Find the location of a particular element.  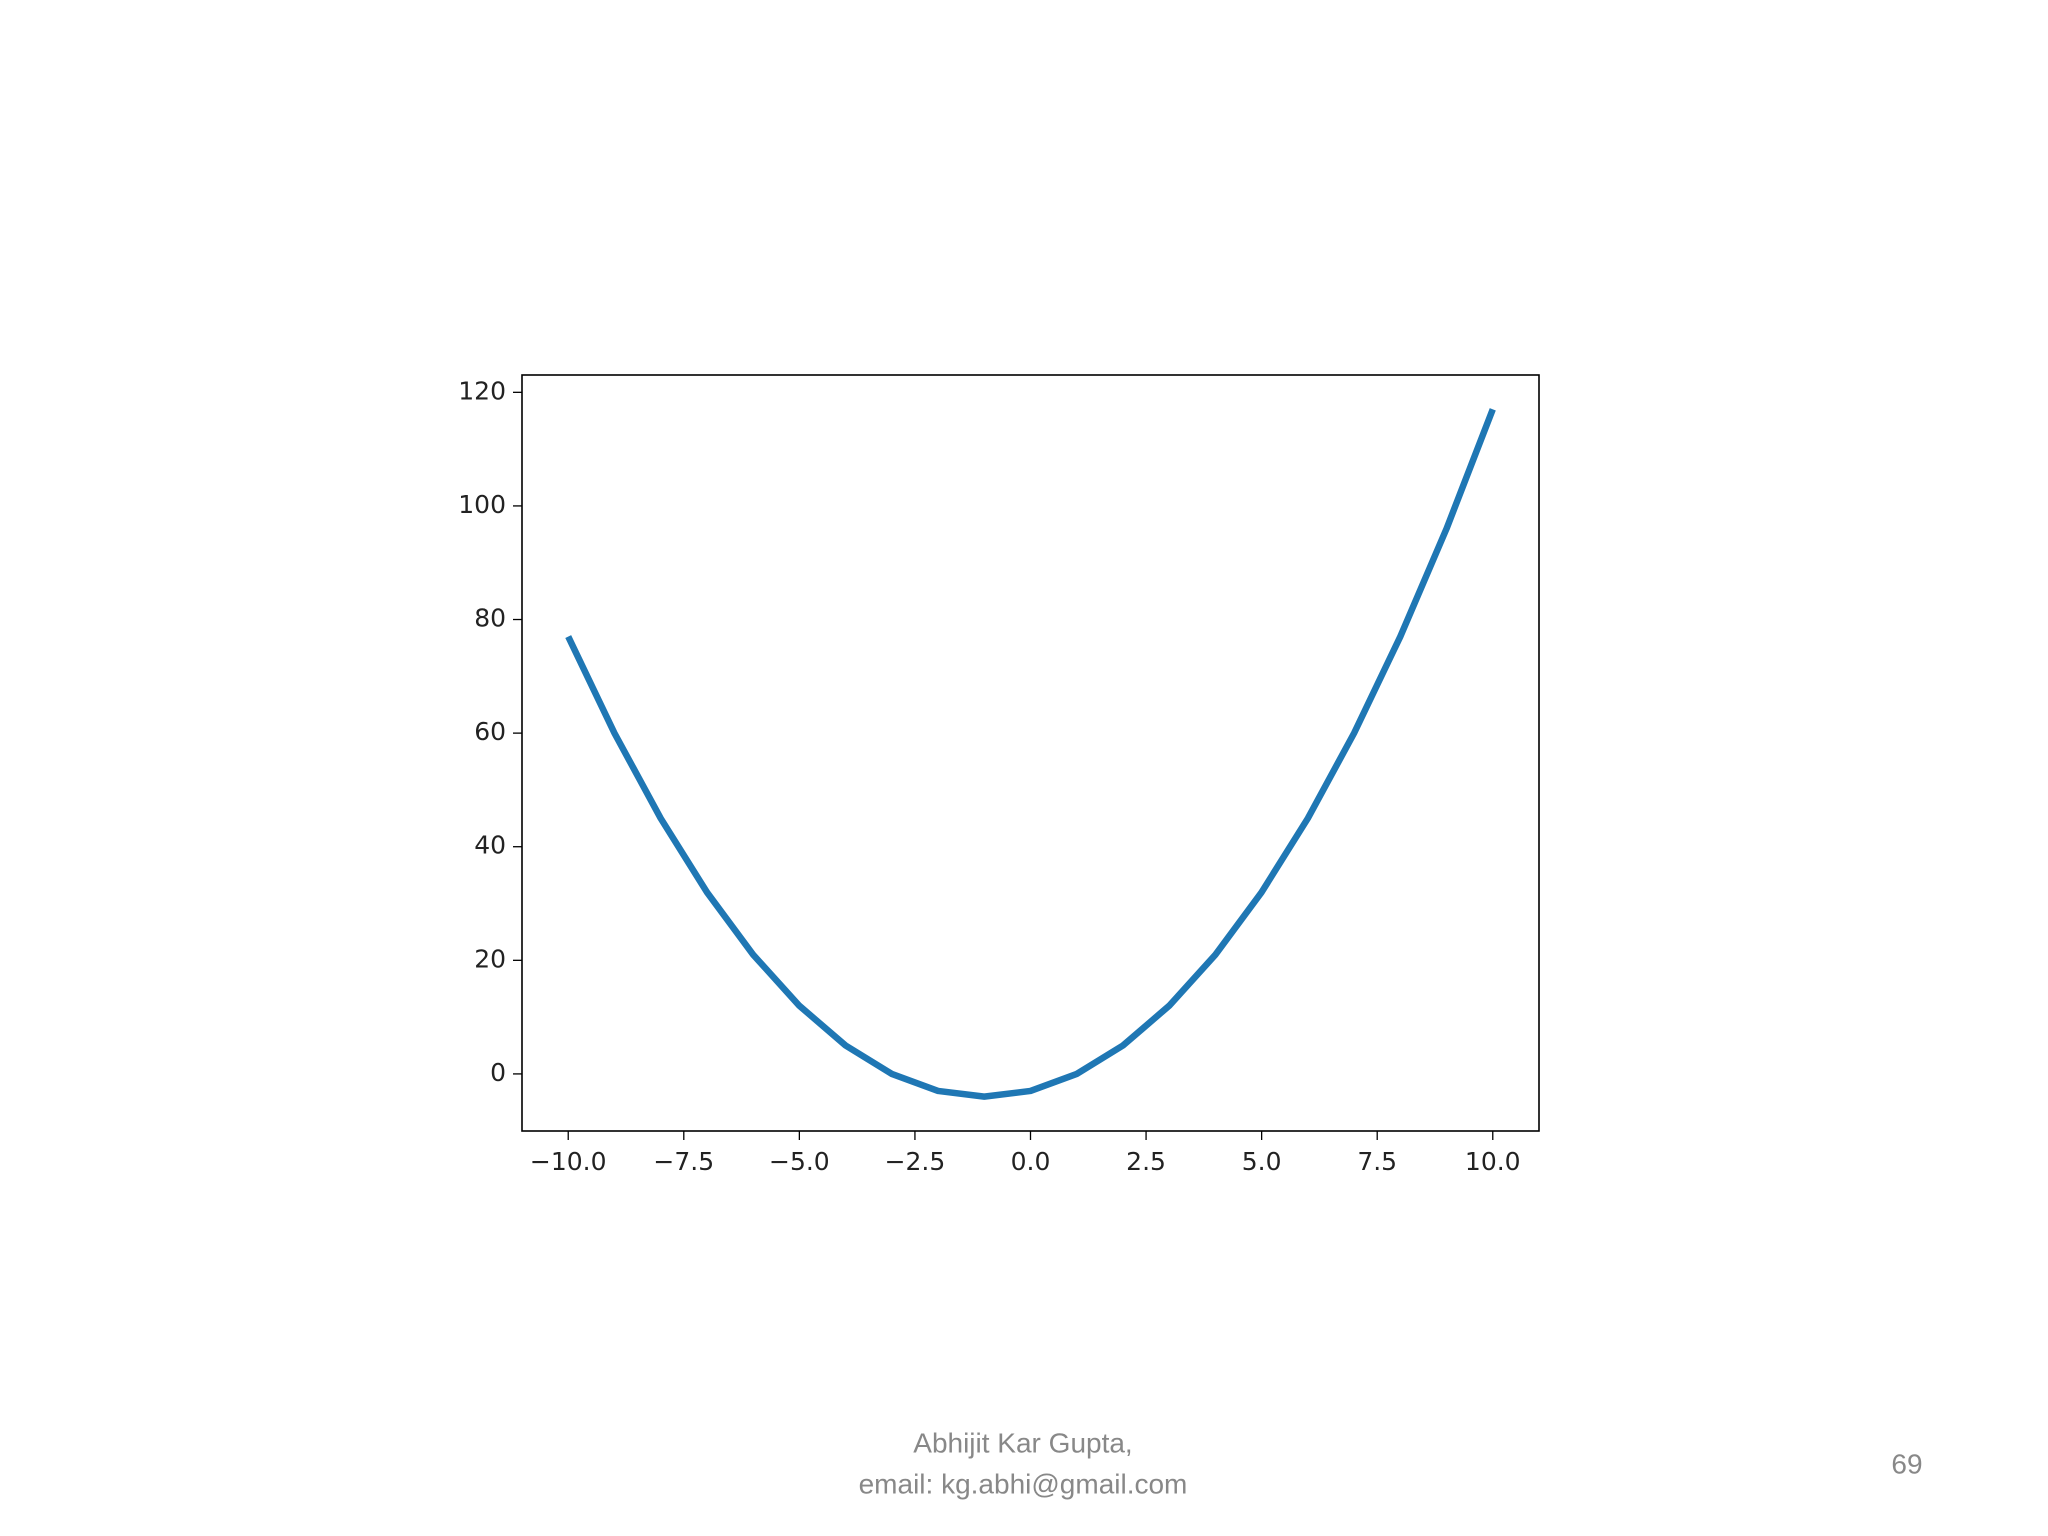

page-number: 69 is located at coordinates (1906, 1463).